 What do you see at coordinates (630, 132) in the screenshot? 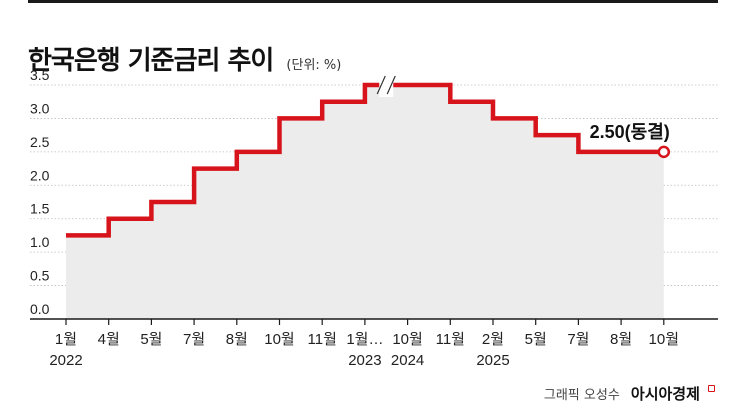
I see `callout-label: 2.50(동결)` at bounding box center [630, 132].